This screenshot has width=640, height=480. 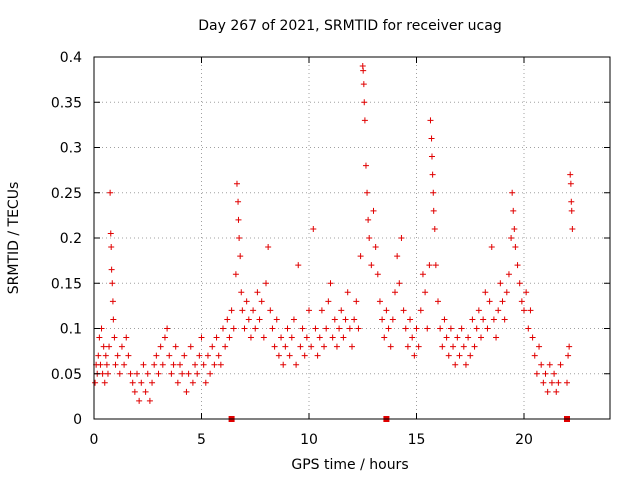 What do you see at coordinates (71, 330) in the screenshot?
I see `y-tick-label: 0.1` at bounding box center [71, 330].